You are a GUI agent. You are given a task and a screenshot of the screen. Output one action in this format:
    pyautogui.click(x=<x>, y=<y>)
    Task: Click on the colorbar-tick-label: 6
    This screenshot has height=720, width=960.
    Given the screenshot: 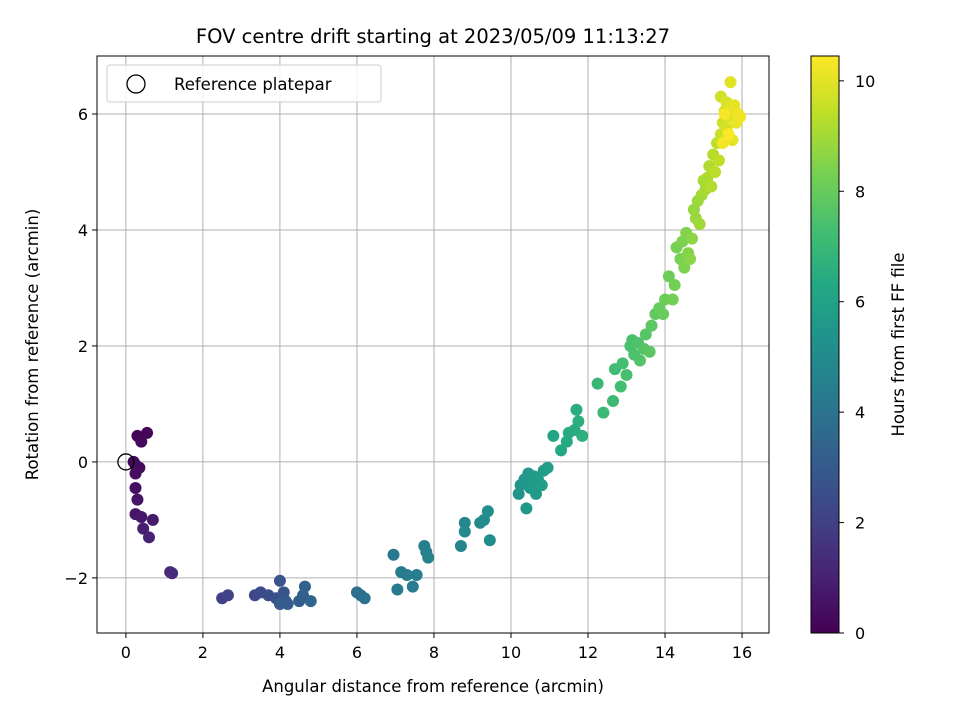 What is the action you would take?
    pyautogui.click(x=860, y=302)
    